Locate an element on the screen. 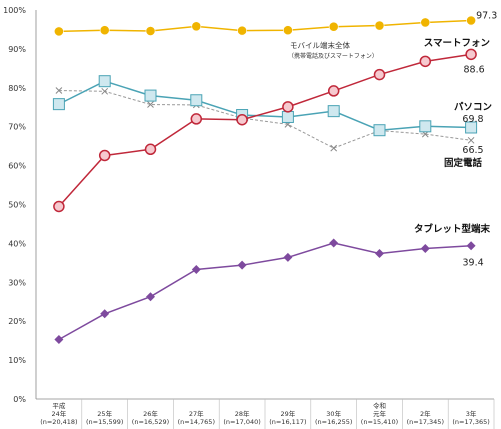 The height and width of the screenshot is (429, 501). x-tick-sample-size: (n=17,345) is located at coordinates (425, 422).